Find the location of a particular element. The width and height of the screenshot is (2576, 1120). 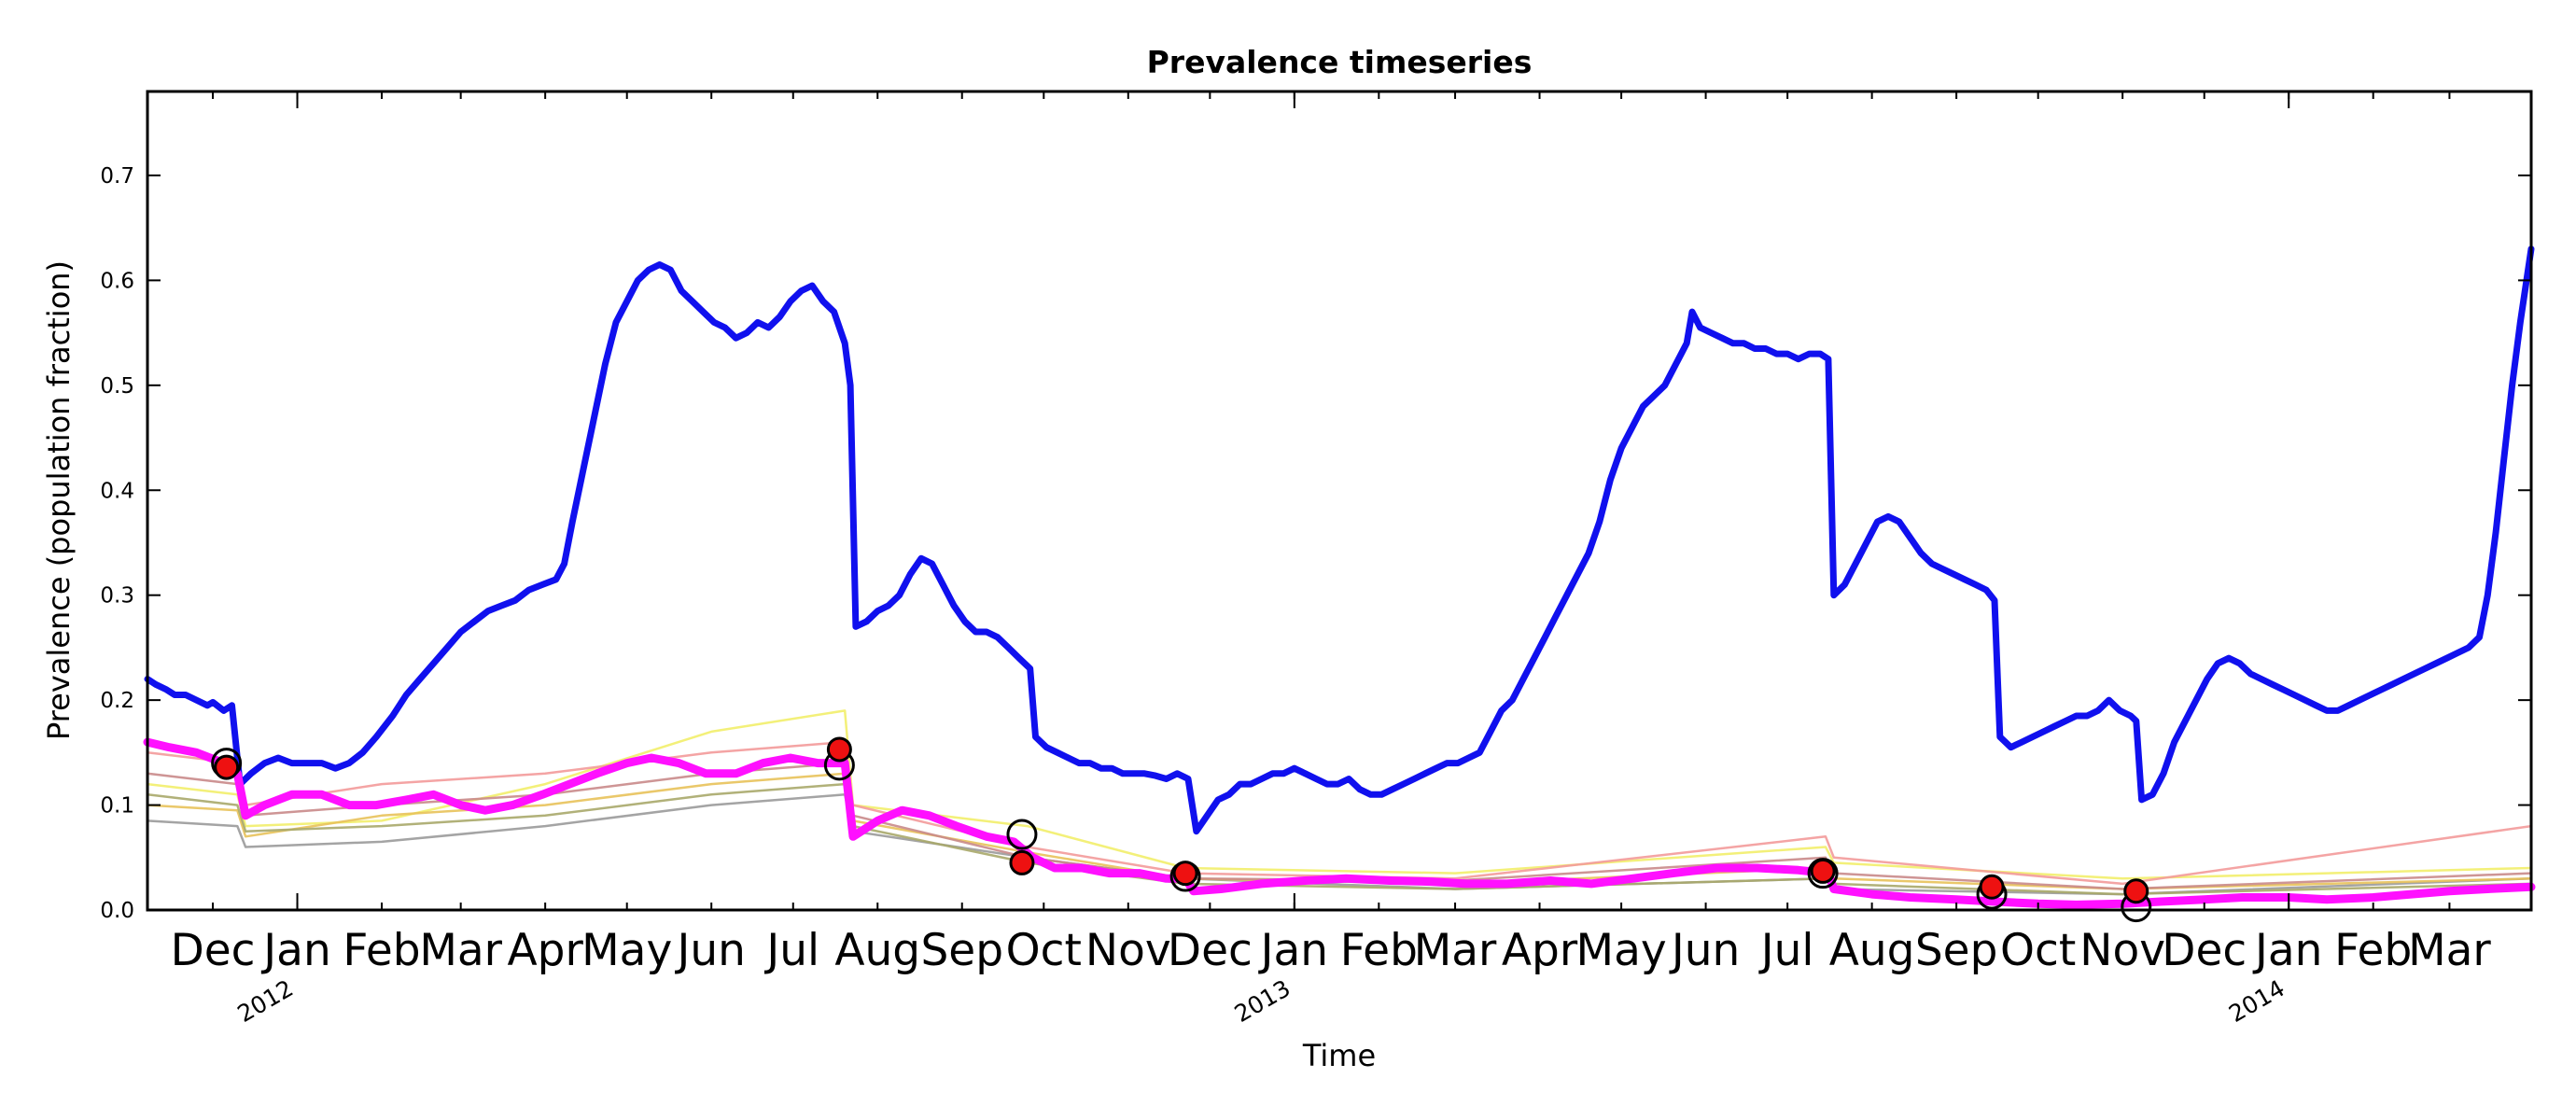

y-tick-label: 0.4 is located at coordinates (117, 491).